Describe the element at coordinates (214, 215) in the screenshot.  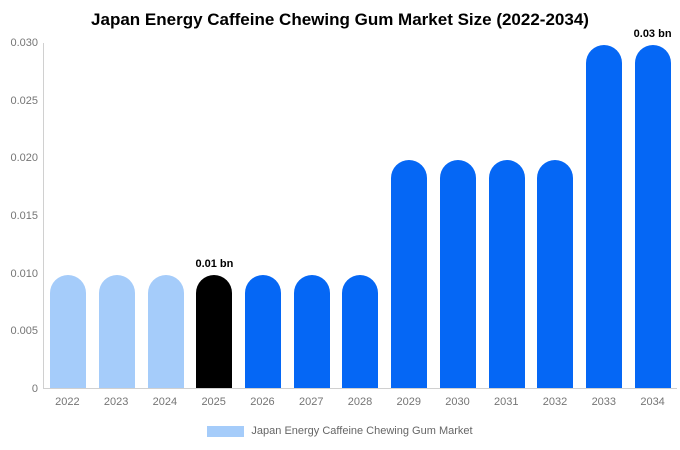
I see `bar-band-2025: 0.01 bn` at that location.